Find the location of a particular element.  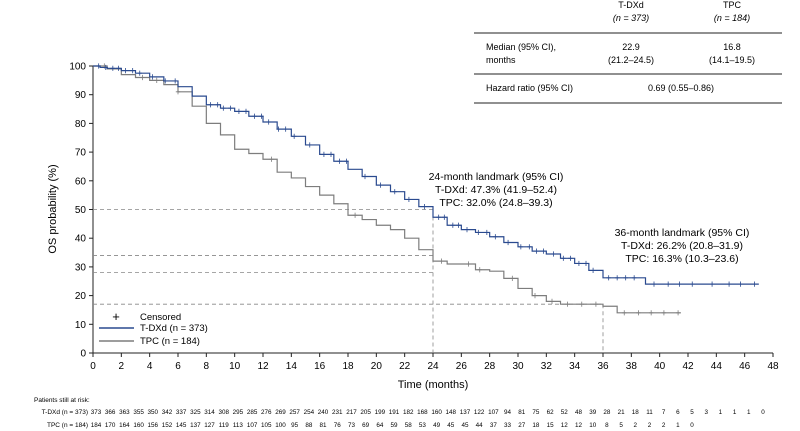

landmark-24-title: 24-month landmark (95% CI) is located at coordinates (496, 177).